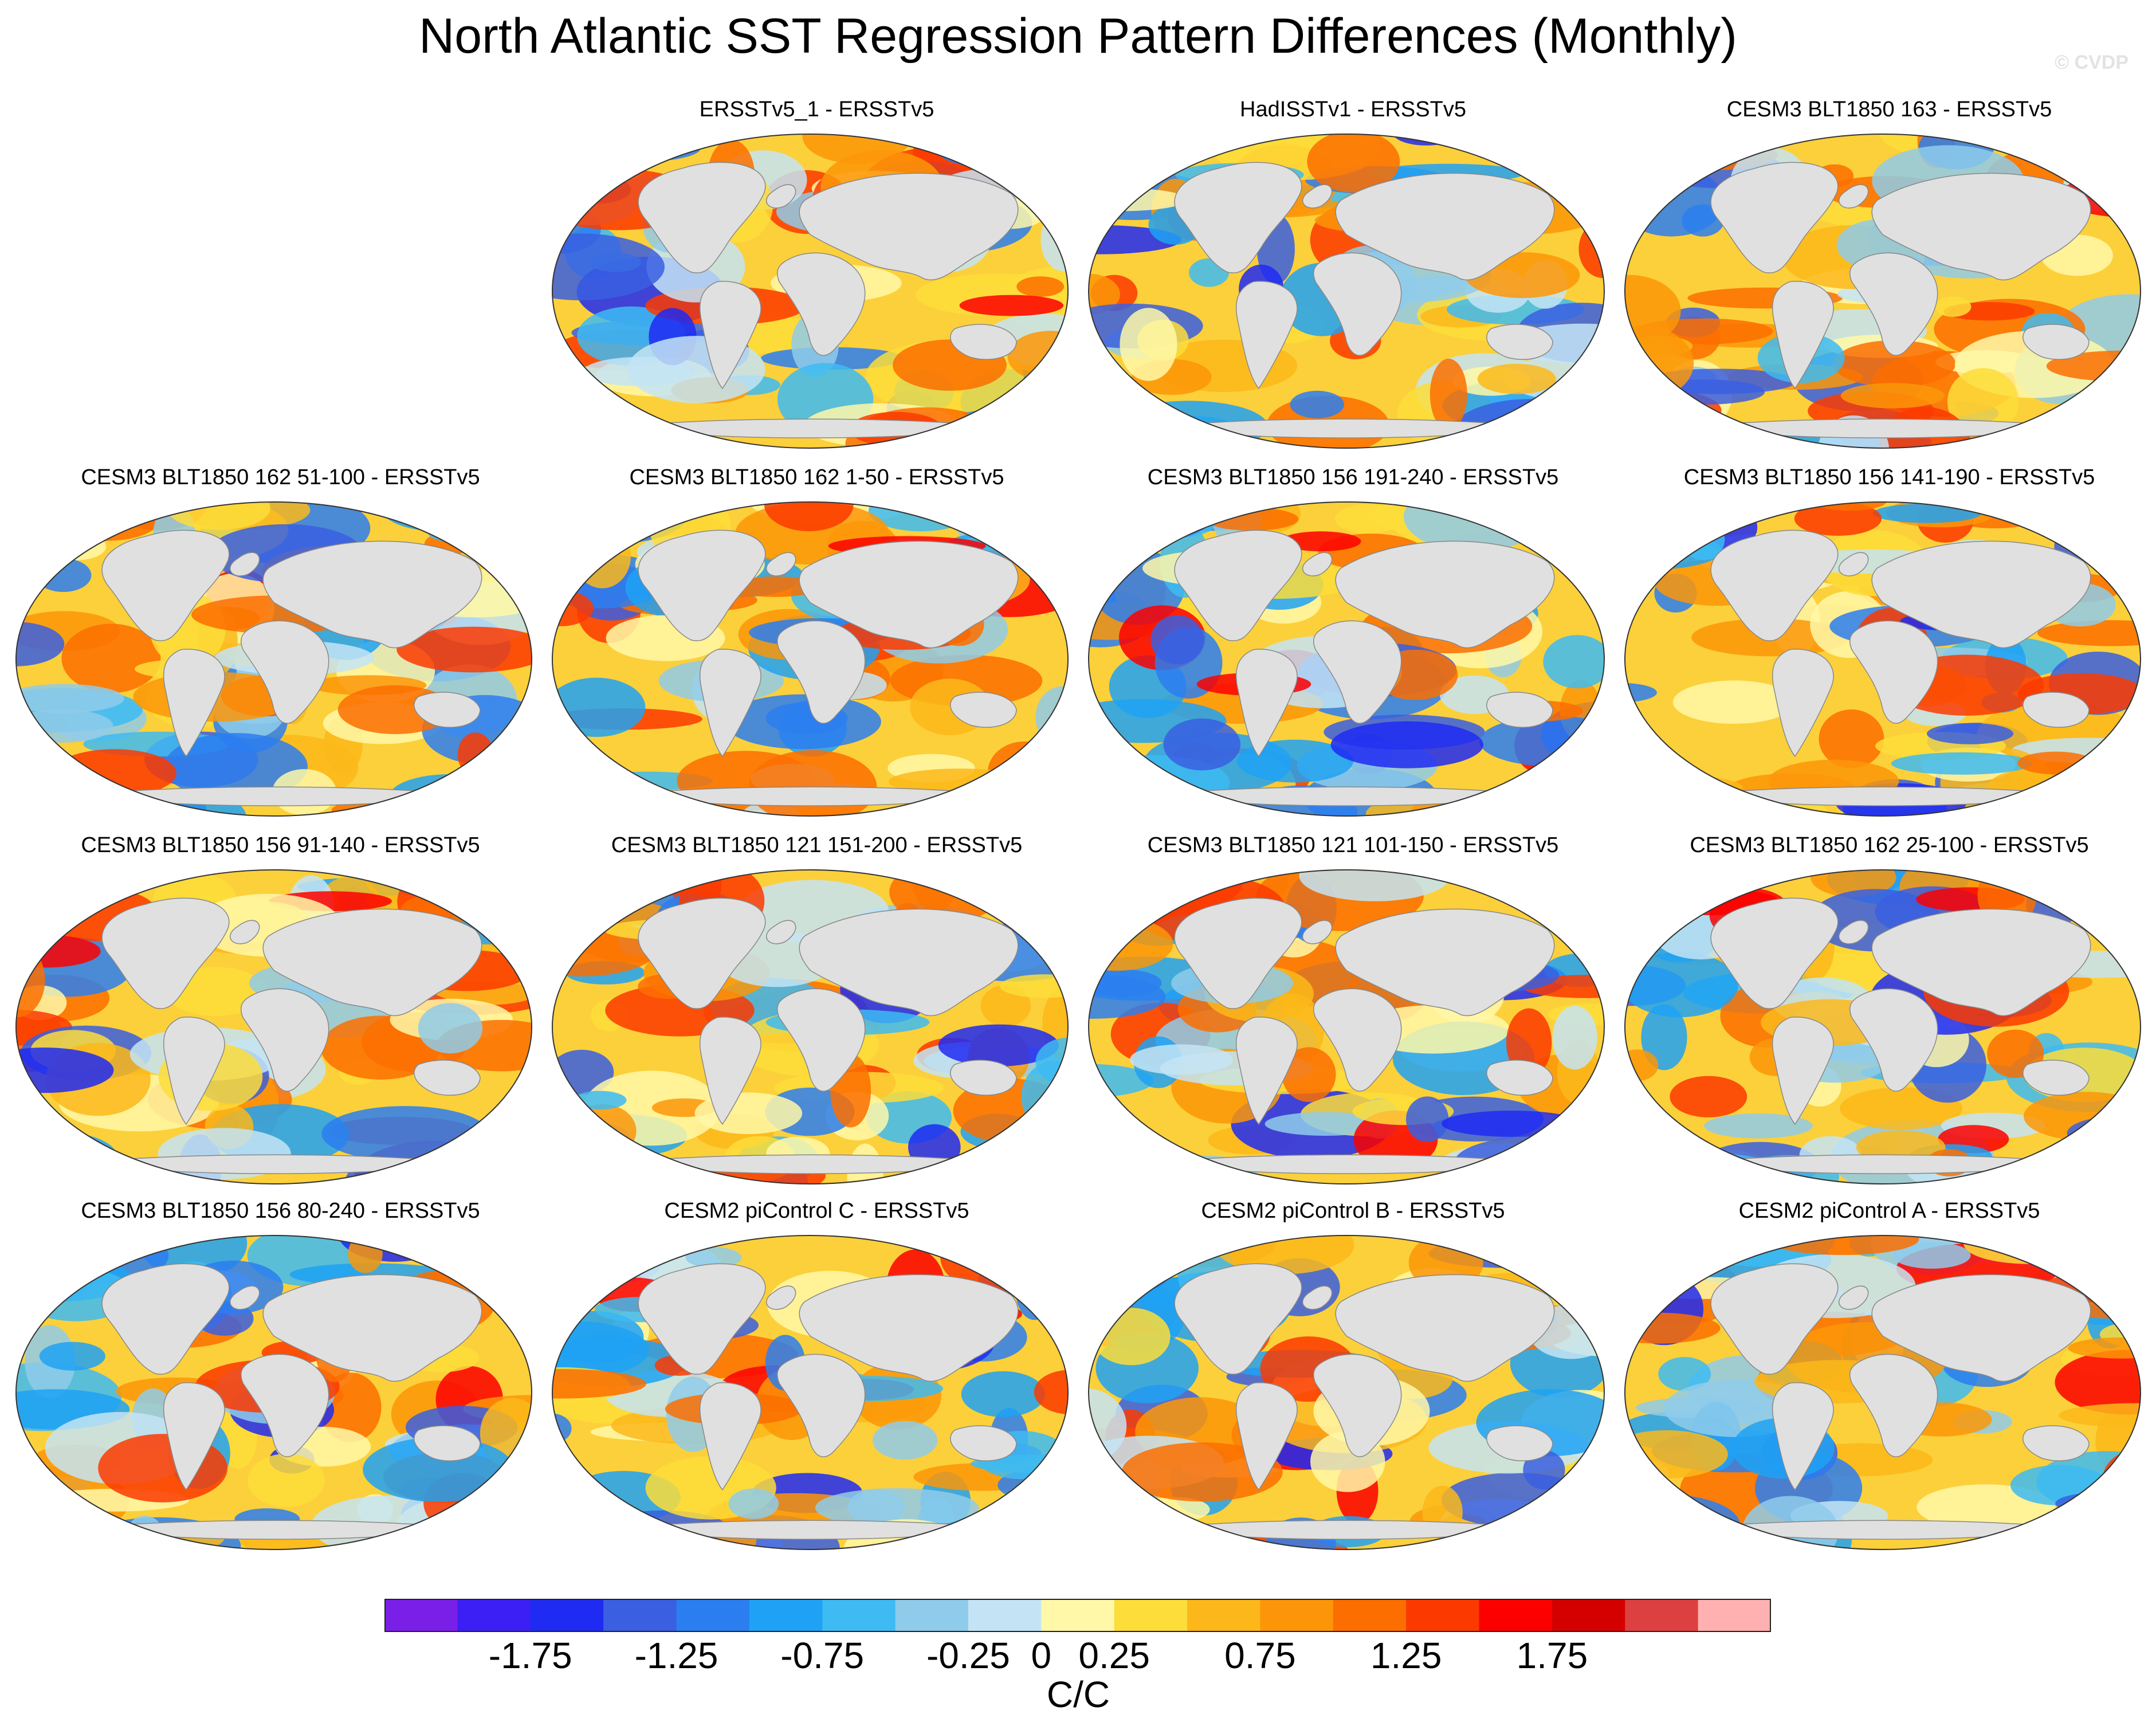 Image resolution: width=2156 pixels, height=1726 pixels. I want to click on colorbar-tick-label: 0.25, so click(1114, 1655).